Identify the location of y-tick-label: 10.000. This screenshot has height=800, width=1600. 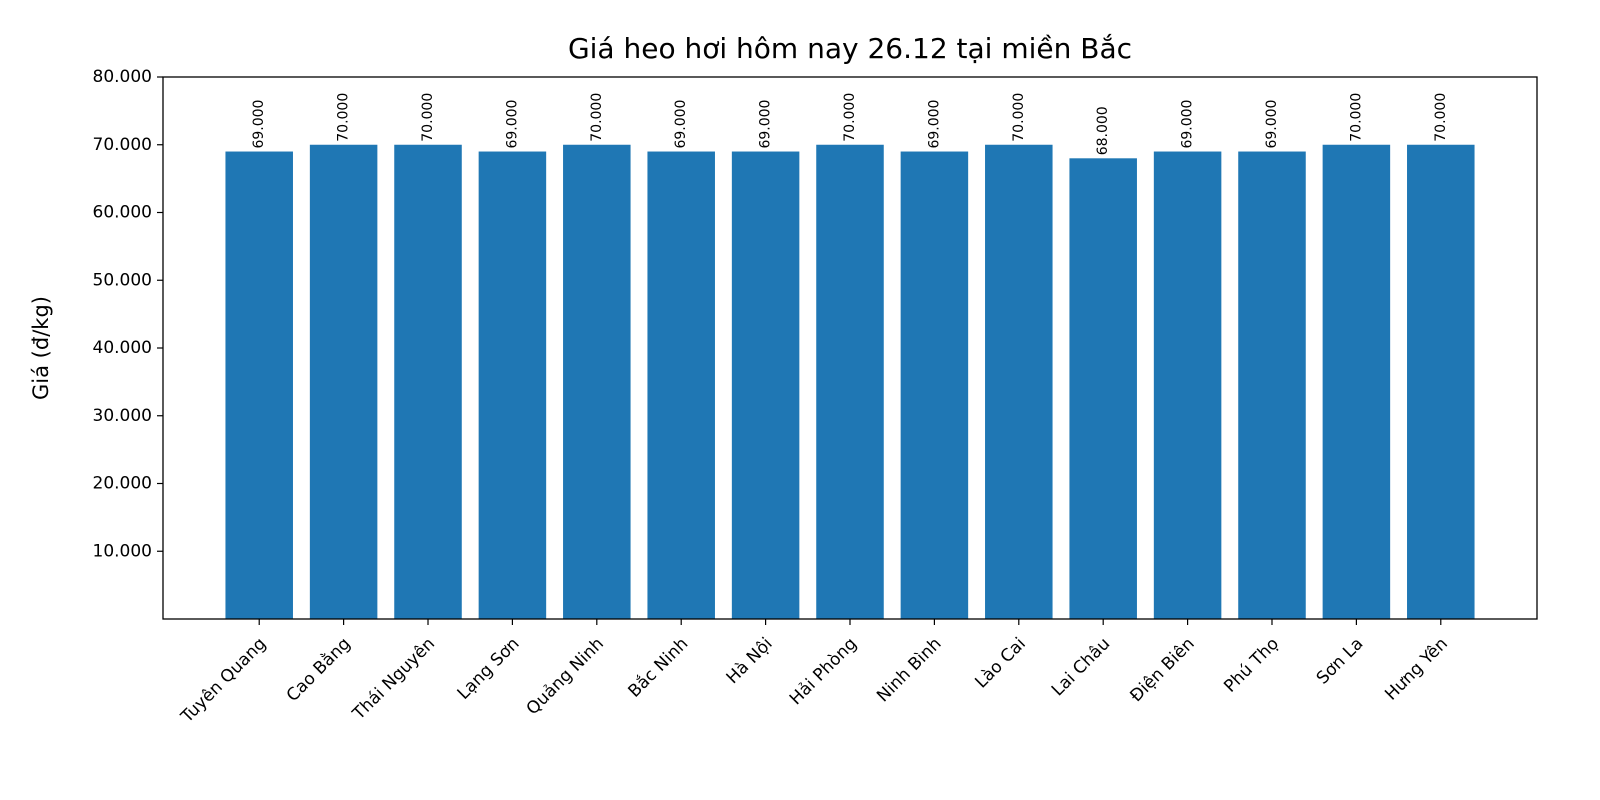
(122, 551).